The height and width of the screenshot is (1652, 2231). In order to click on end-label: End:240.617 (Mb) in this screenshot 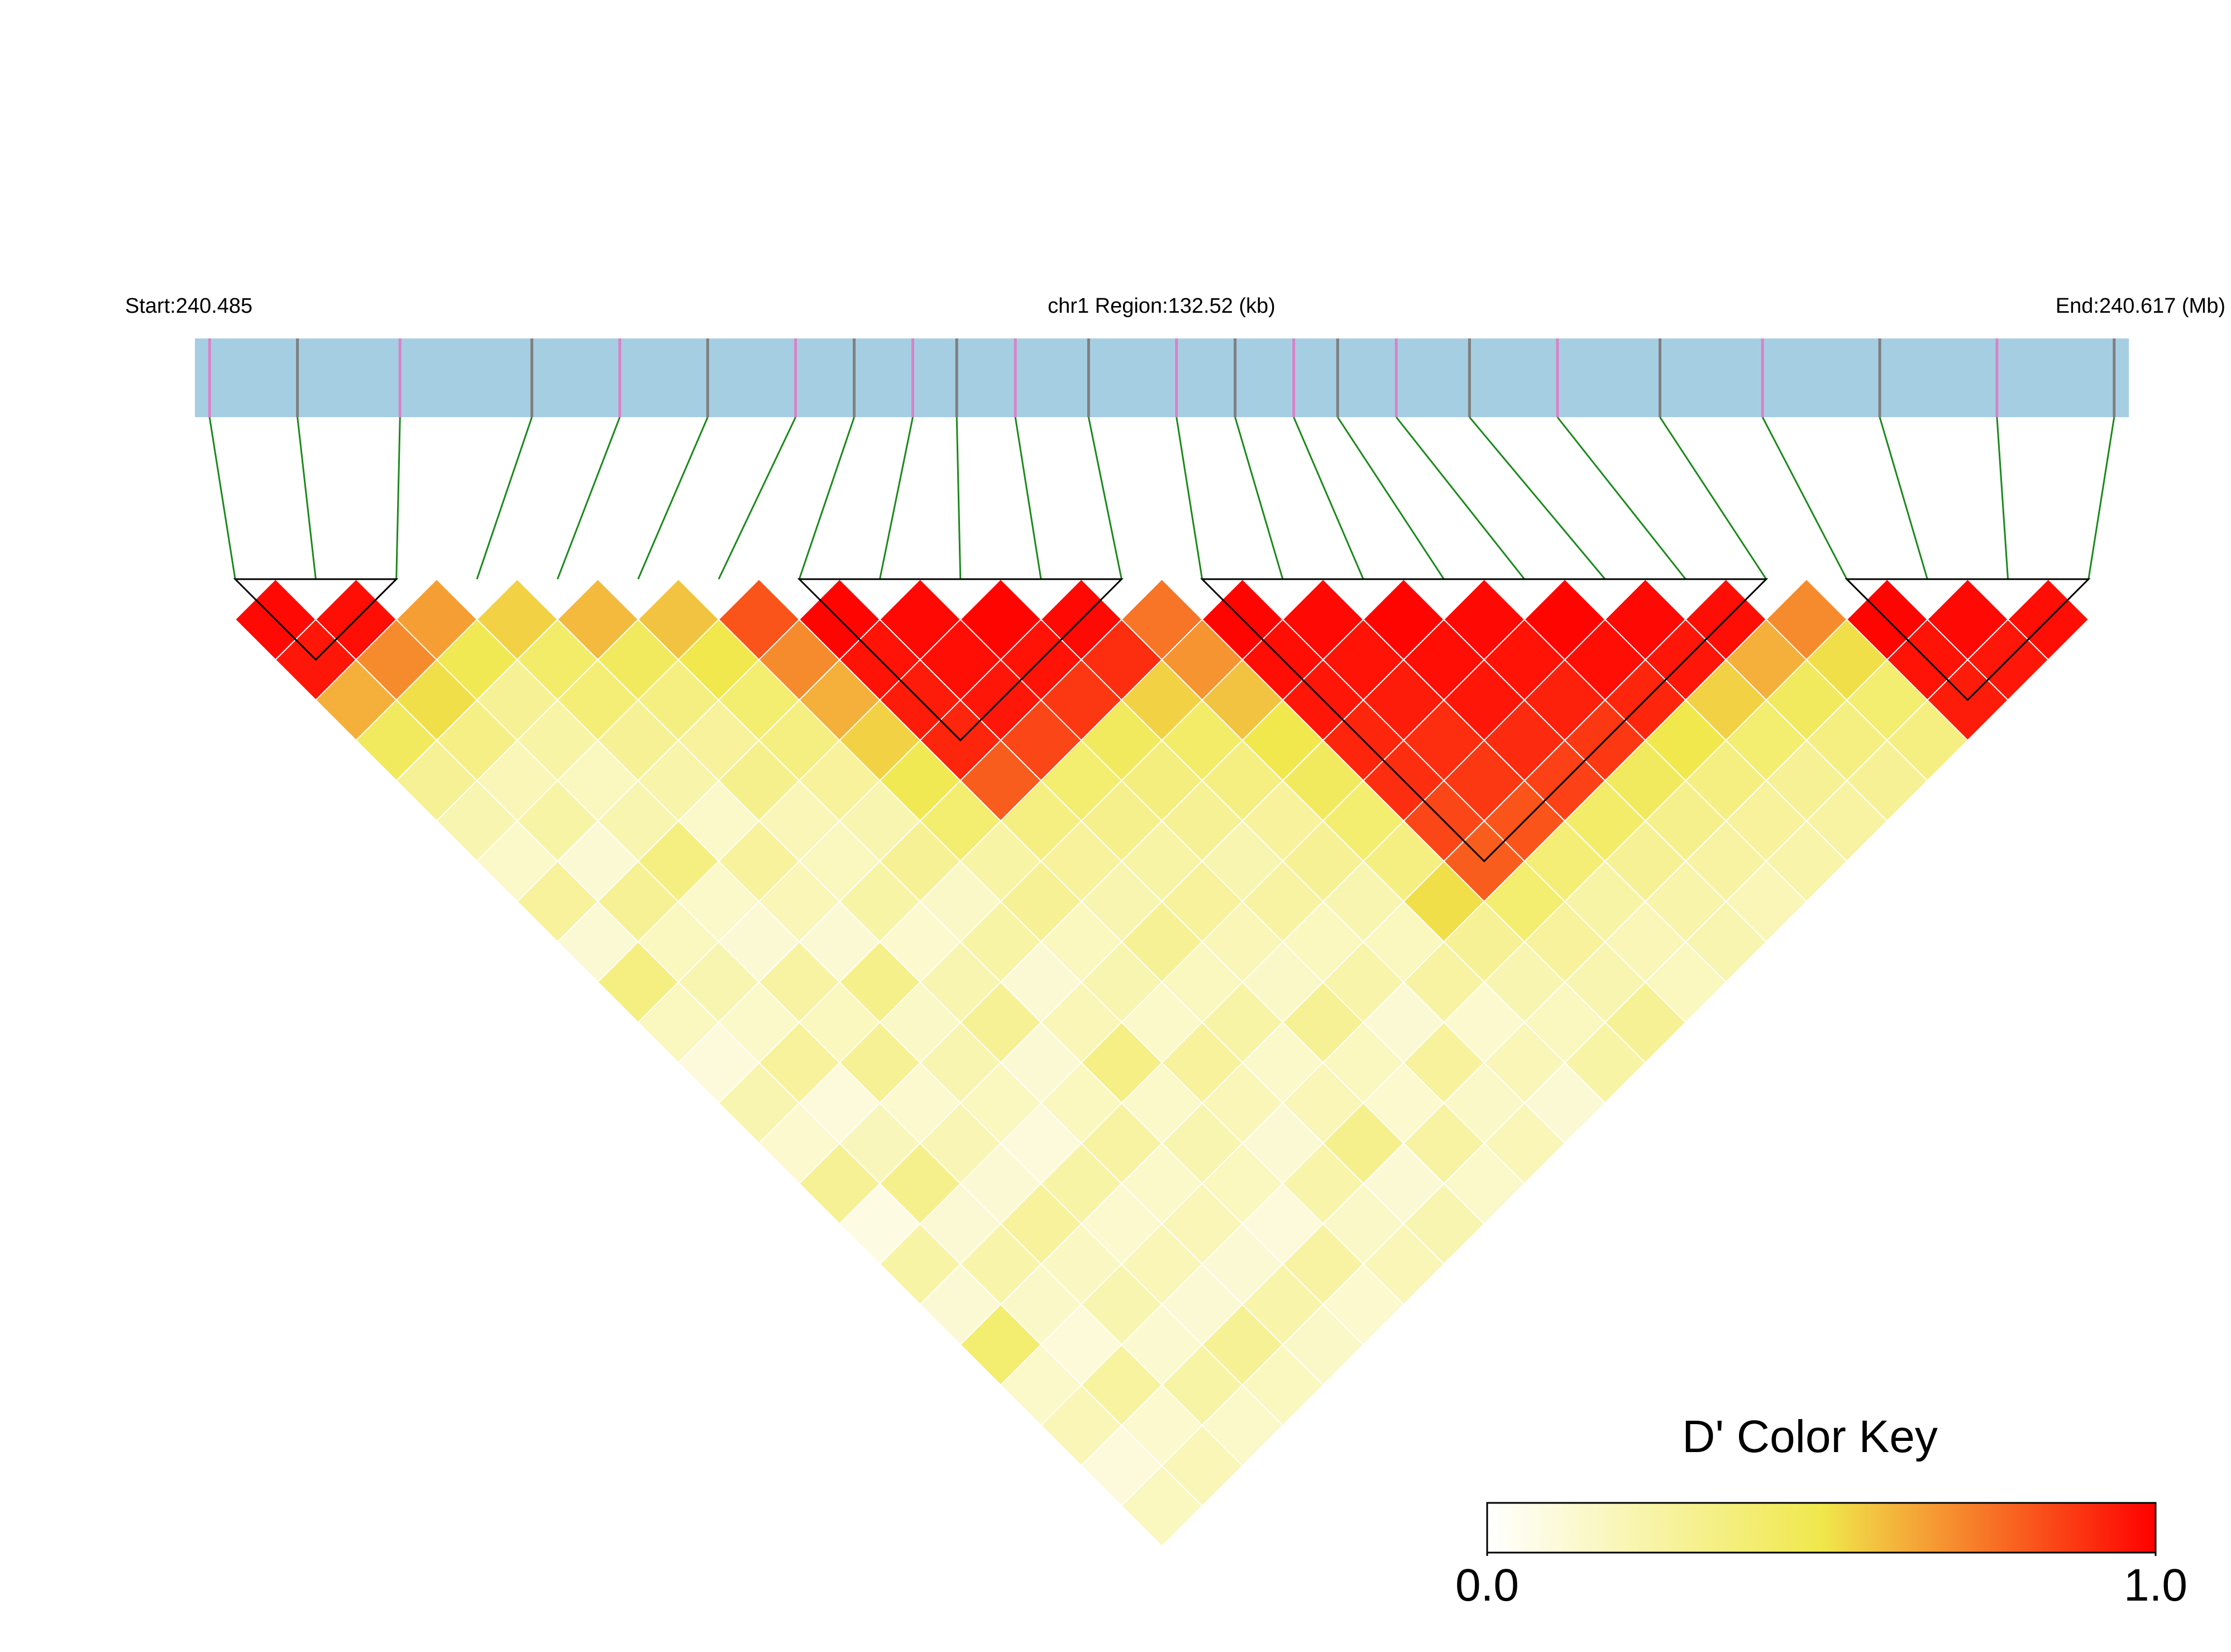, I will do `click(2140, 306)`.